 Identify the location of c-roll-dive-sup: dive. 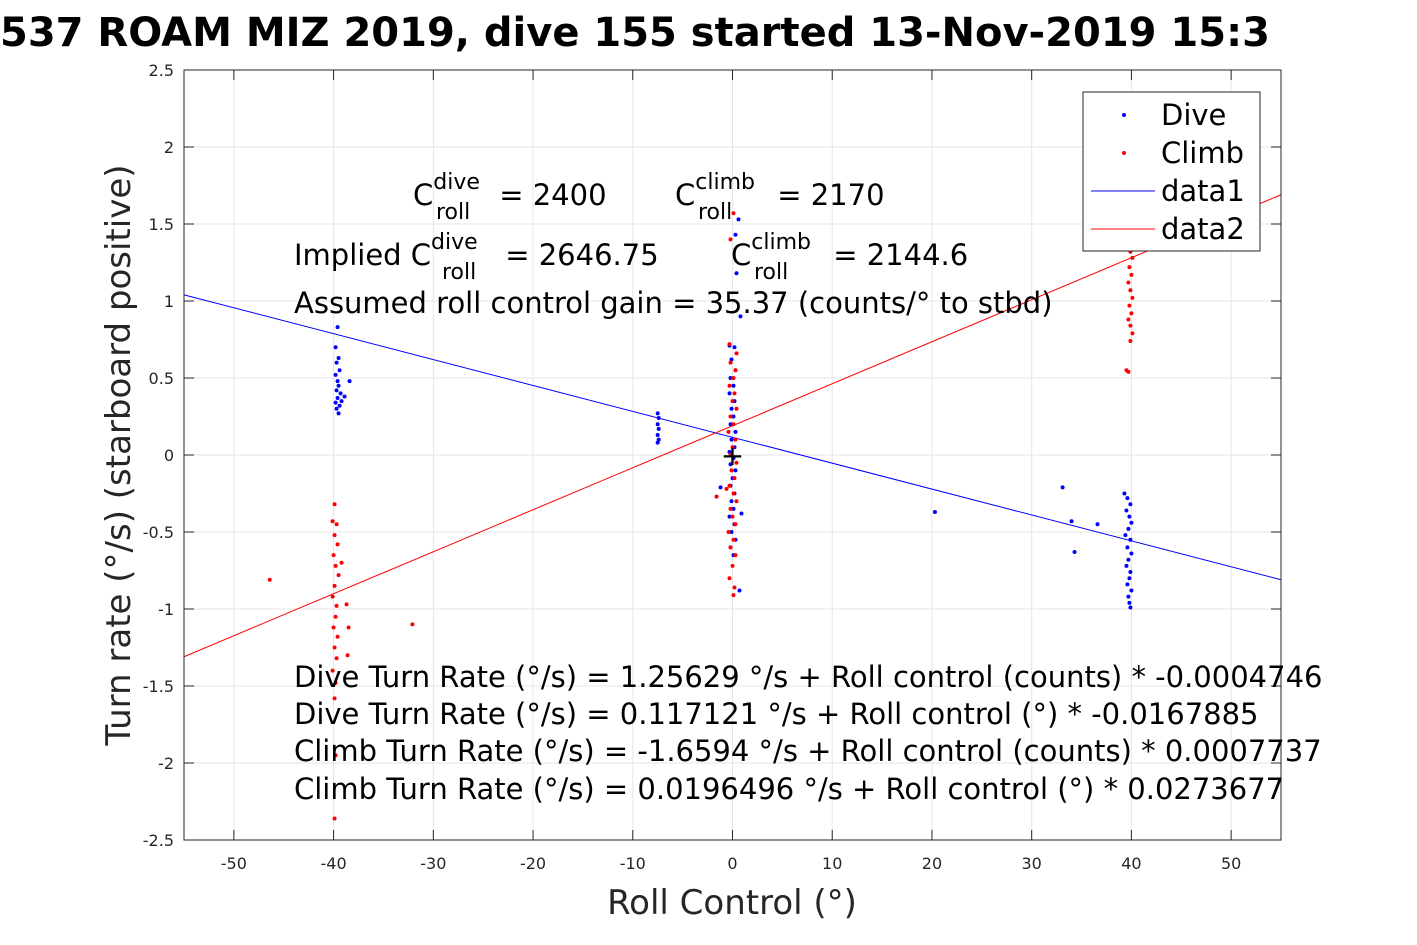
(456, 182).